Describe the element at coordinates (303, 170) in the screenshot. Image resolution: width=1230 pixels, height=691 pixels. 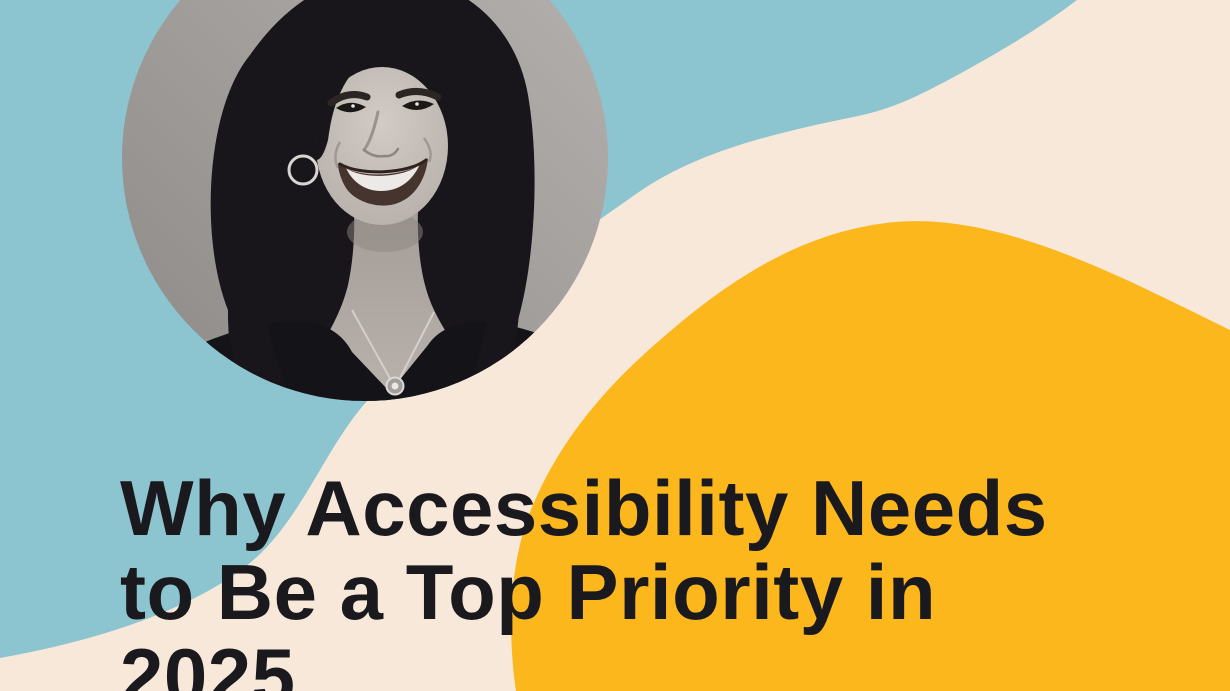
I see `portrait-hoop-earring` at that location.